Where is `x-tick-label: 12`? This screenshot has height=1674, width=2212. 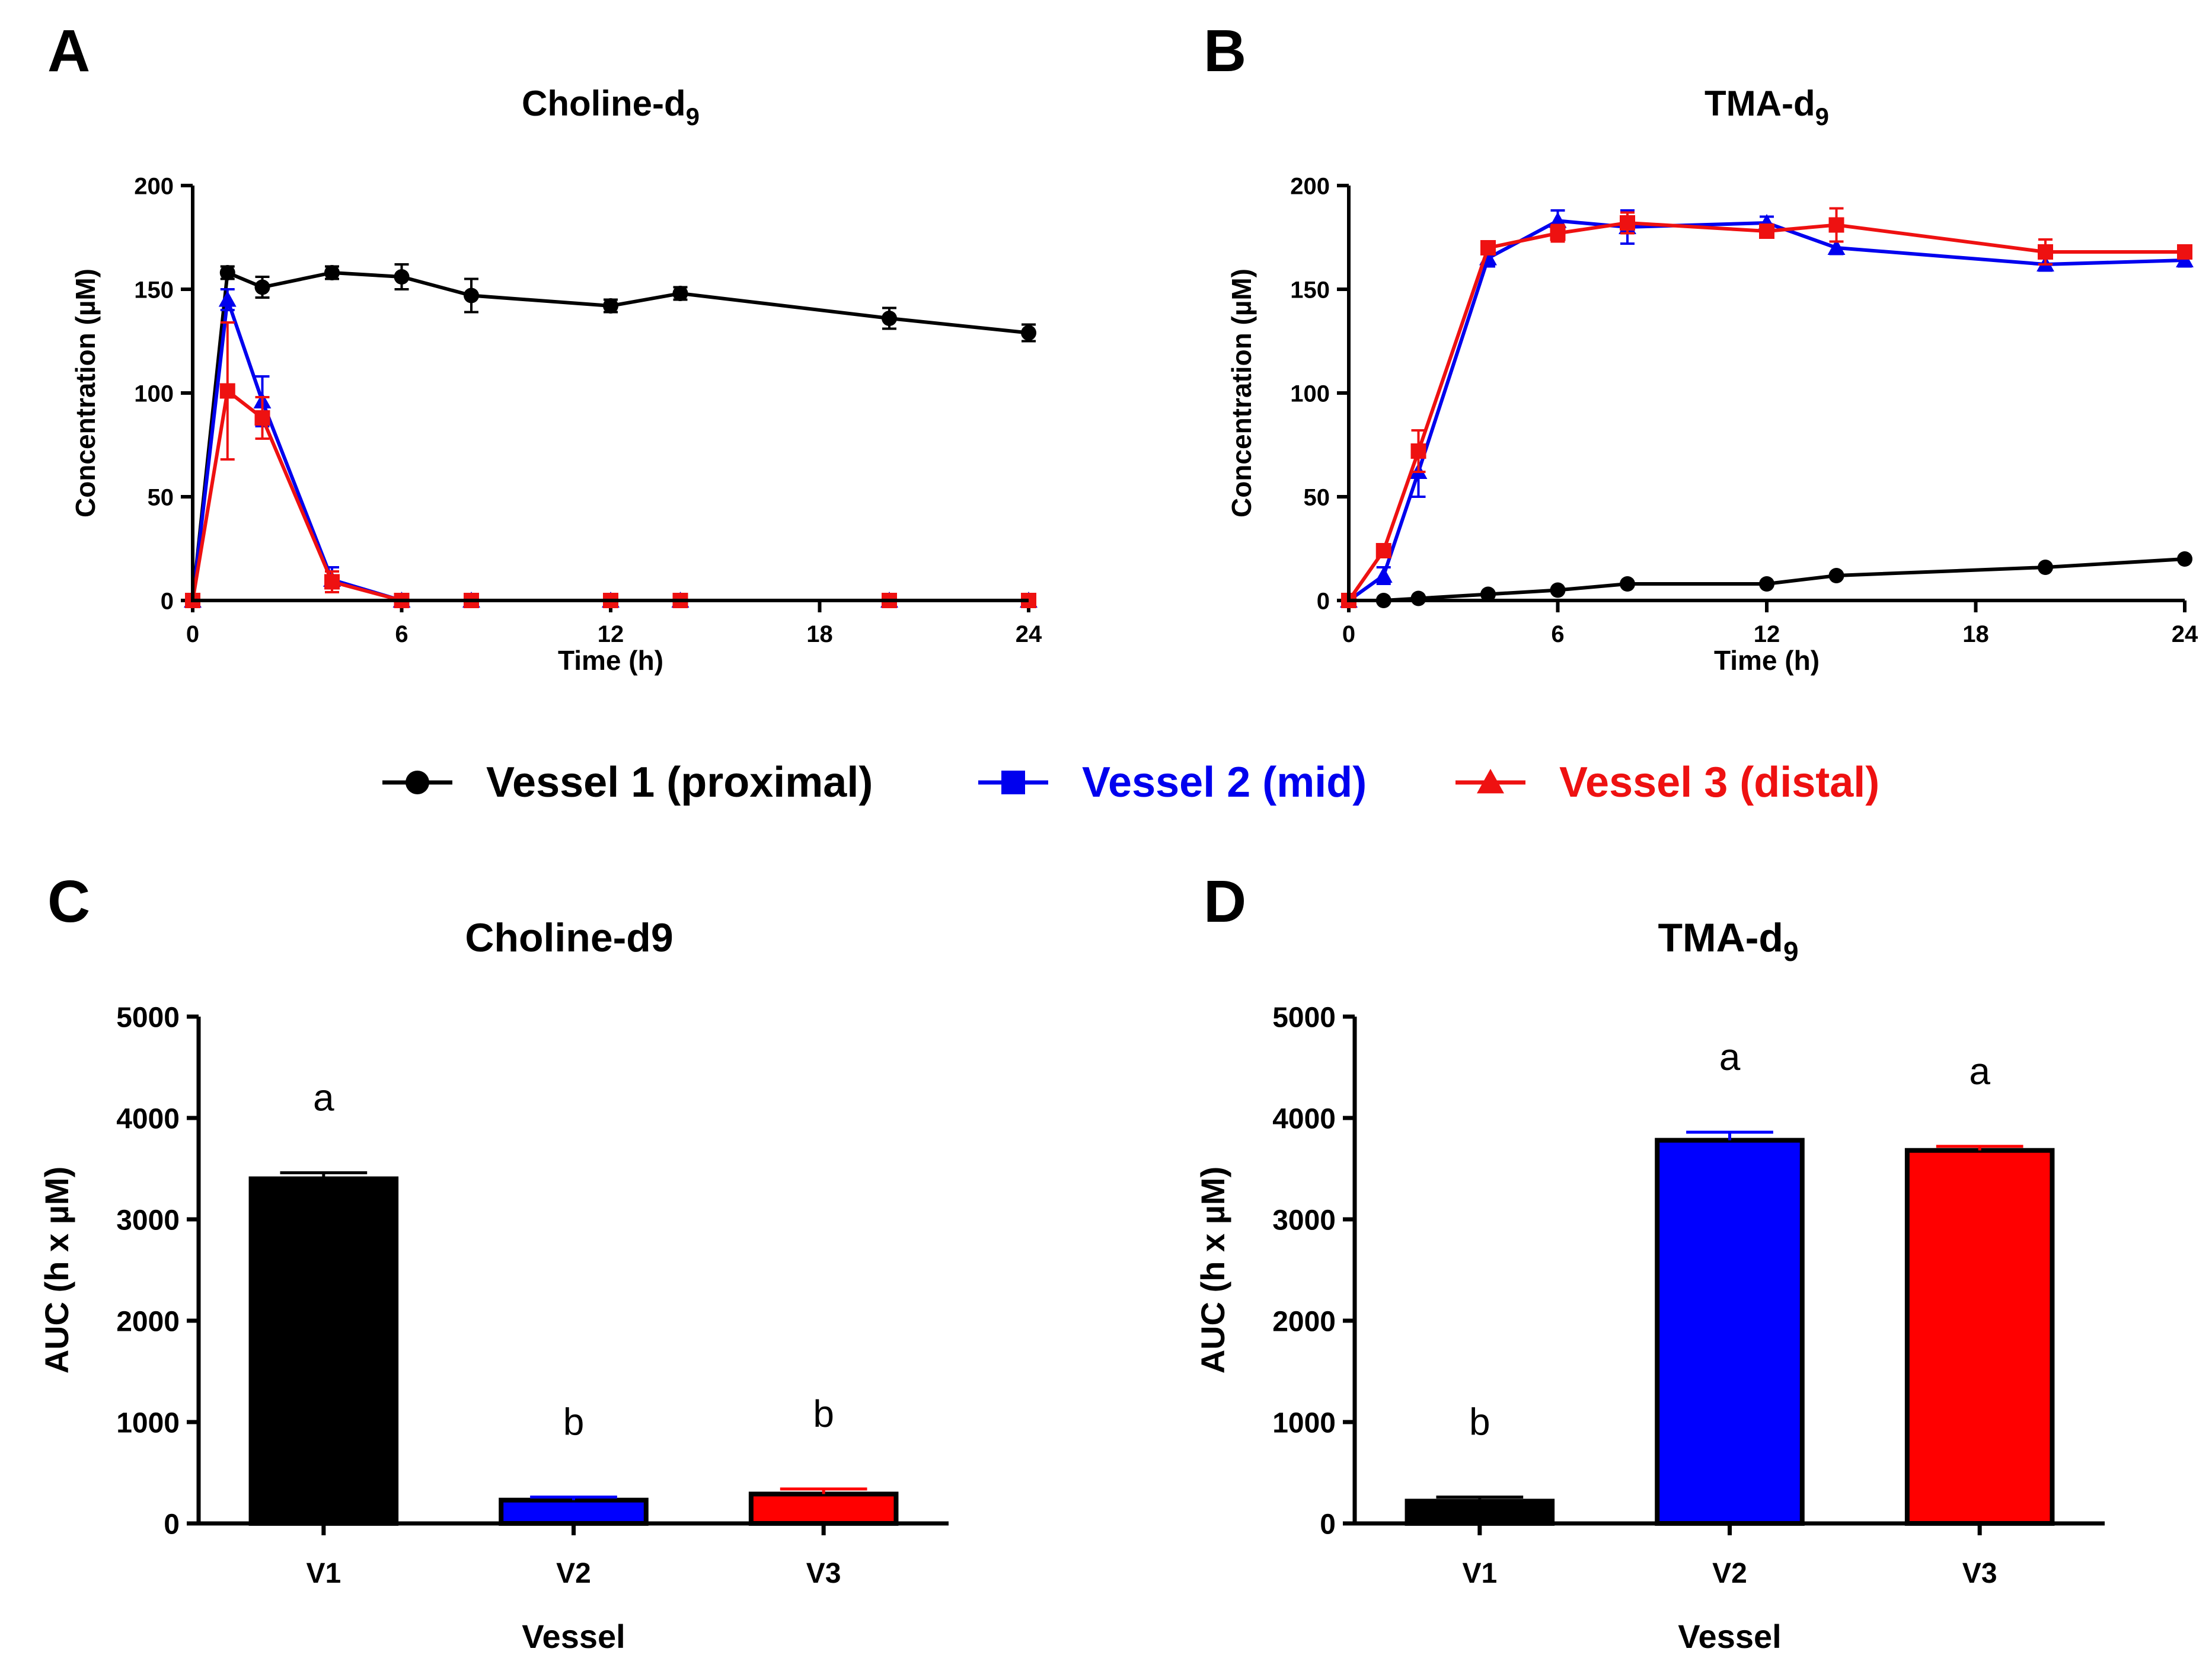
x-tick-label: 12 is located at coordinates (1767, 634).